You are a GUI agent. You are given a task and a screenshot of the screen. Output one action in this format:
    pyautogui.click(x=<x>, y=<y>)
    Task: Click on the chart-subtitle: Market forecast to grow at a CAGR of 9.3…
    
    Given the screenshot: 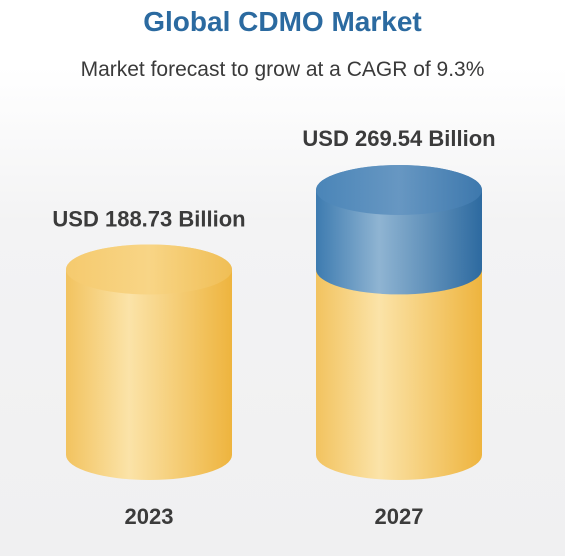 What is the action you would take?
    pyautogui.click(x=282, y=69)
    